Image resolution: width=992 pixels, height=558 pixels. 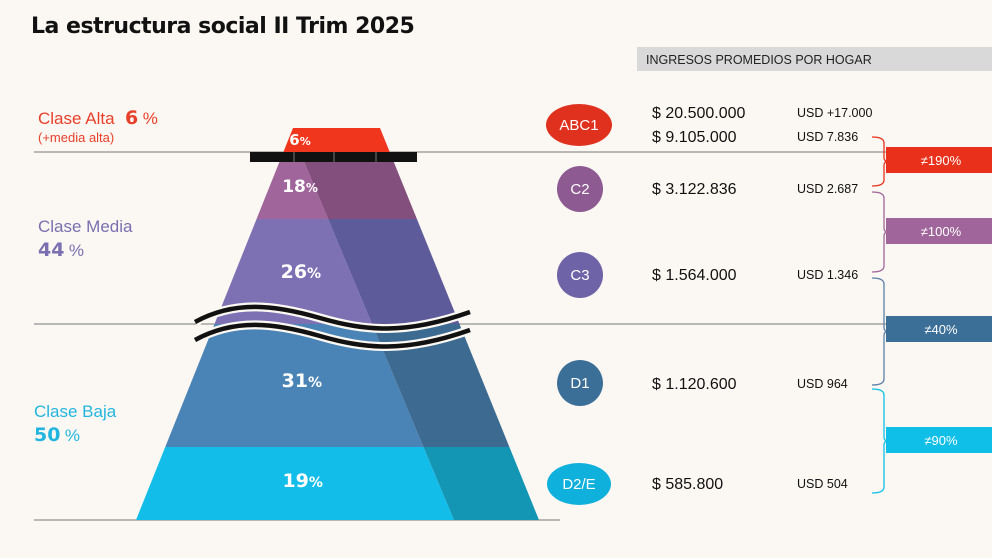 What do you see at coordinates (834, 113) in the screenshot?
I see `income-usd-abc1-0: USD +17.000` at bounding box center [834, 113].